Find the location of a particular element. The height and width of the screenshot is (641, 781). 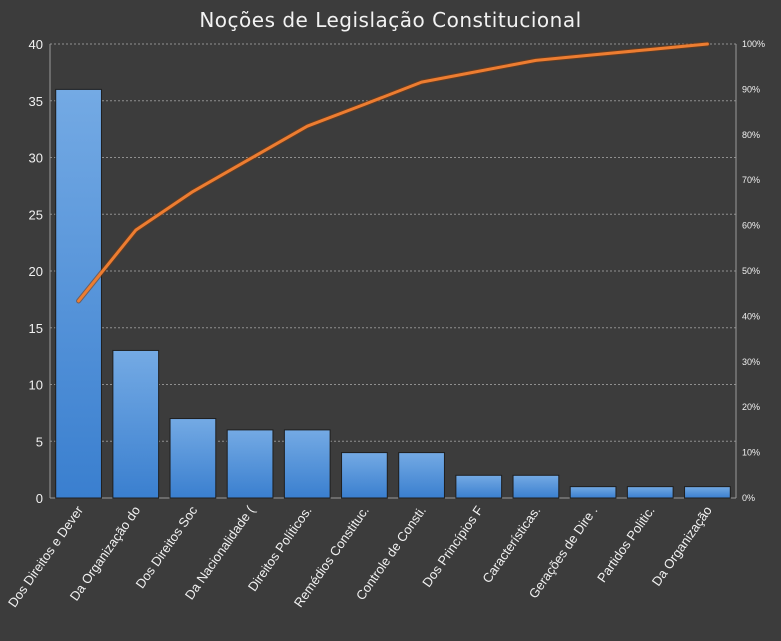

y-tick-label: 10 is located at coordinates (36, 385).